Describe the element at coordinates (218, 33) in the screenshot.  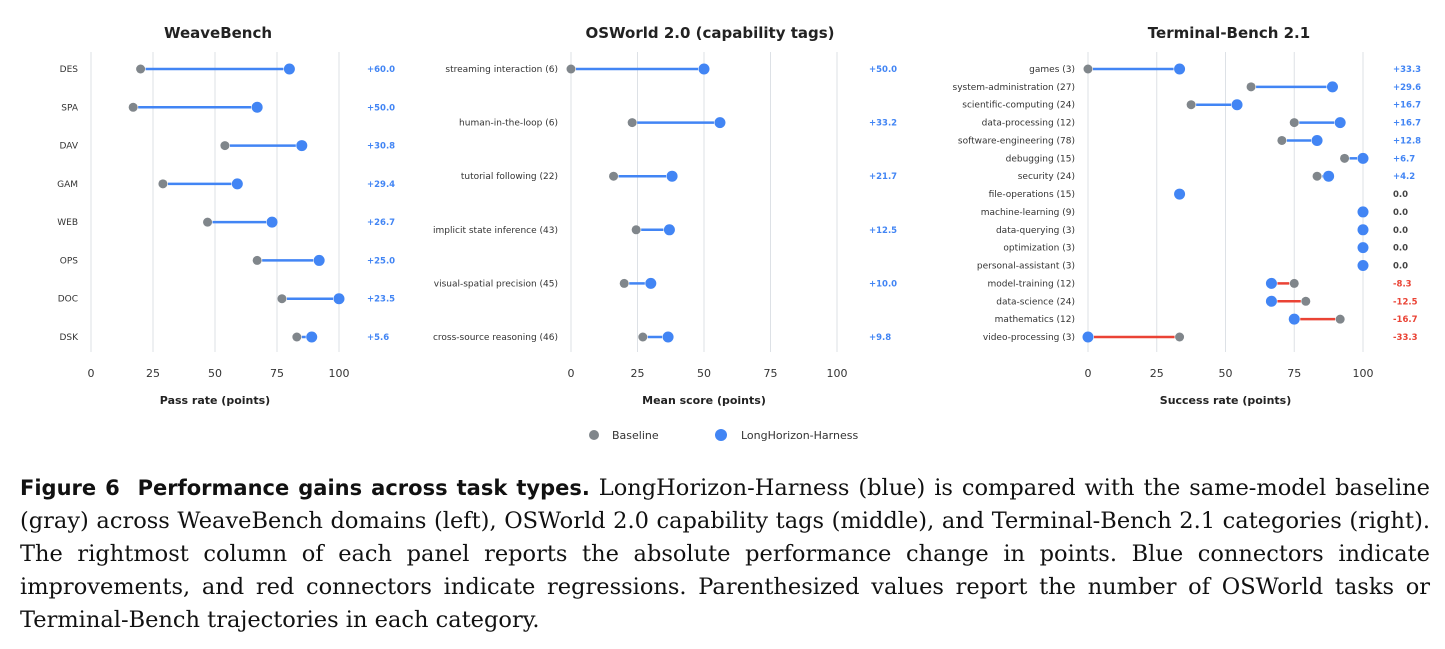
I see `panel-title: WeaveBench` at that location.